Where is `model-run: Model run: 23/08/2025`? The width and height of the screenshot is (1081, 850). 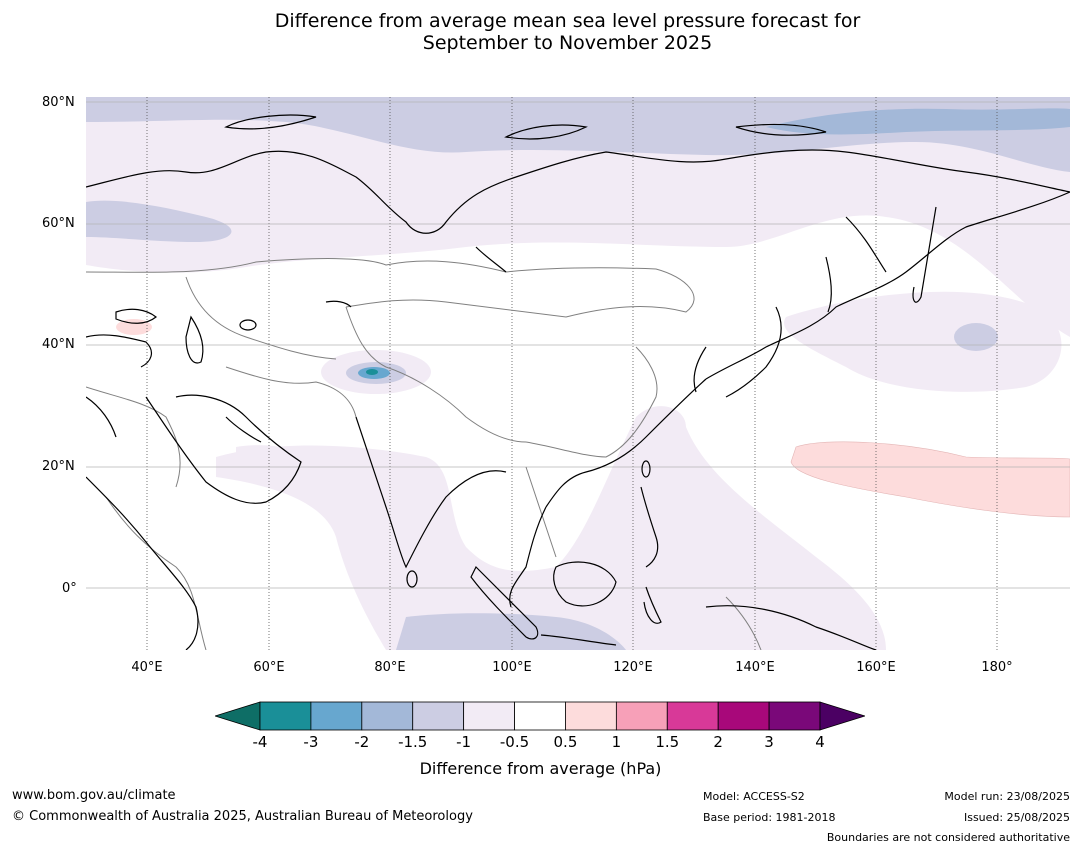 model-run: Model run: 23/08/2025 is located at coordinates (1007, 796).